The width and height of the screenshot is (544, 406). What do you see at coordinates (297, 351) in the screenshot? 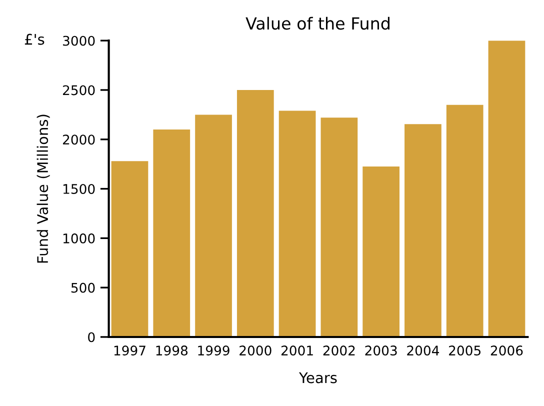
I see `x-tick-label: 2001` at bounding box center [297, 351].